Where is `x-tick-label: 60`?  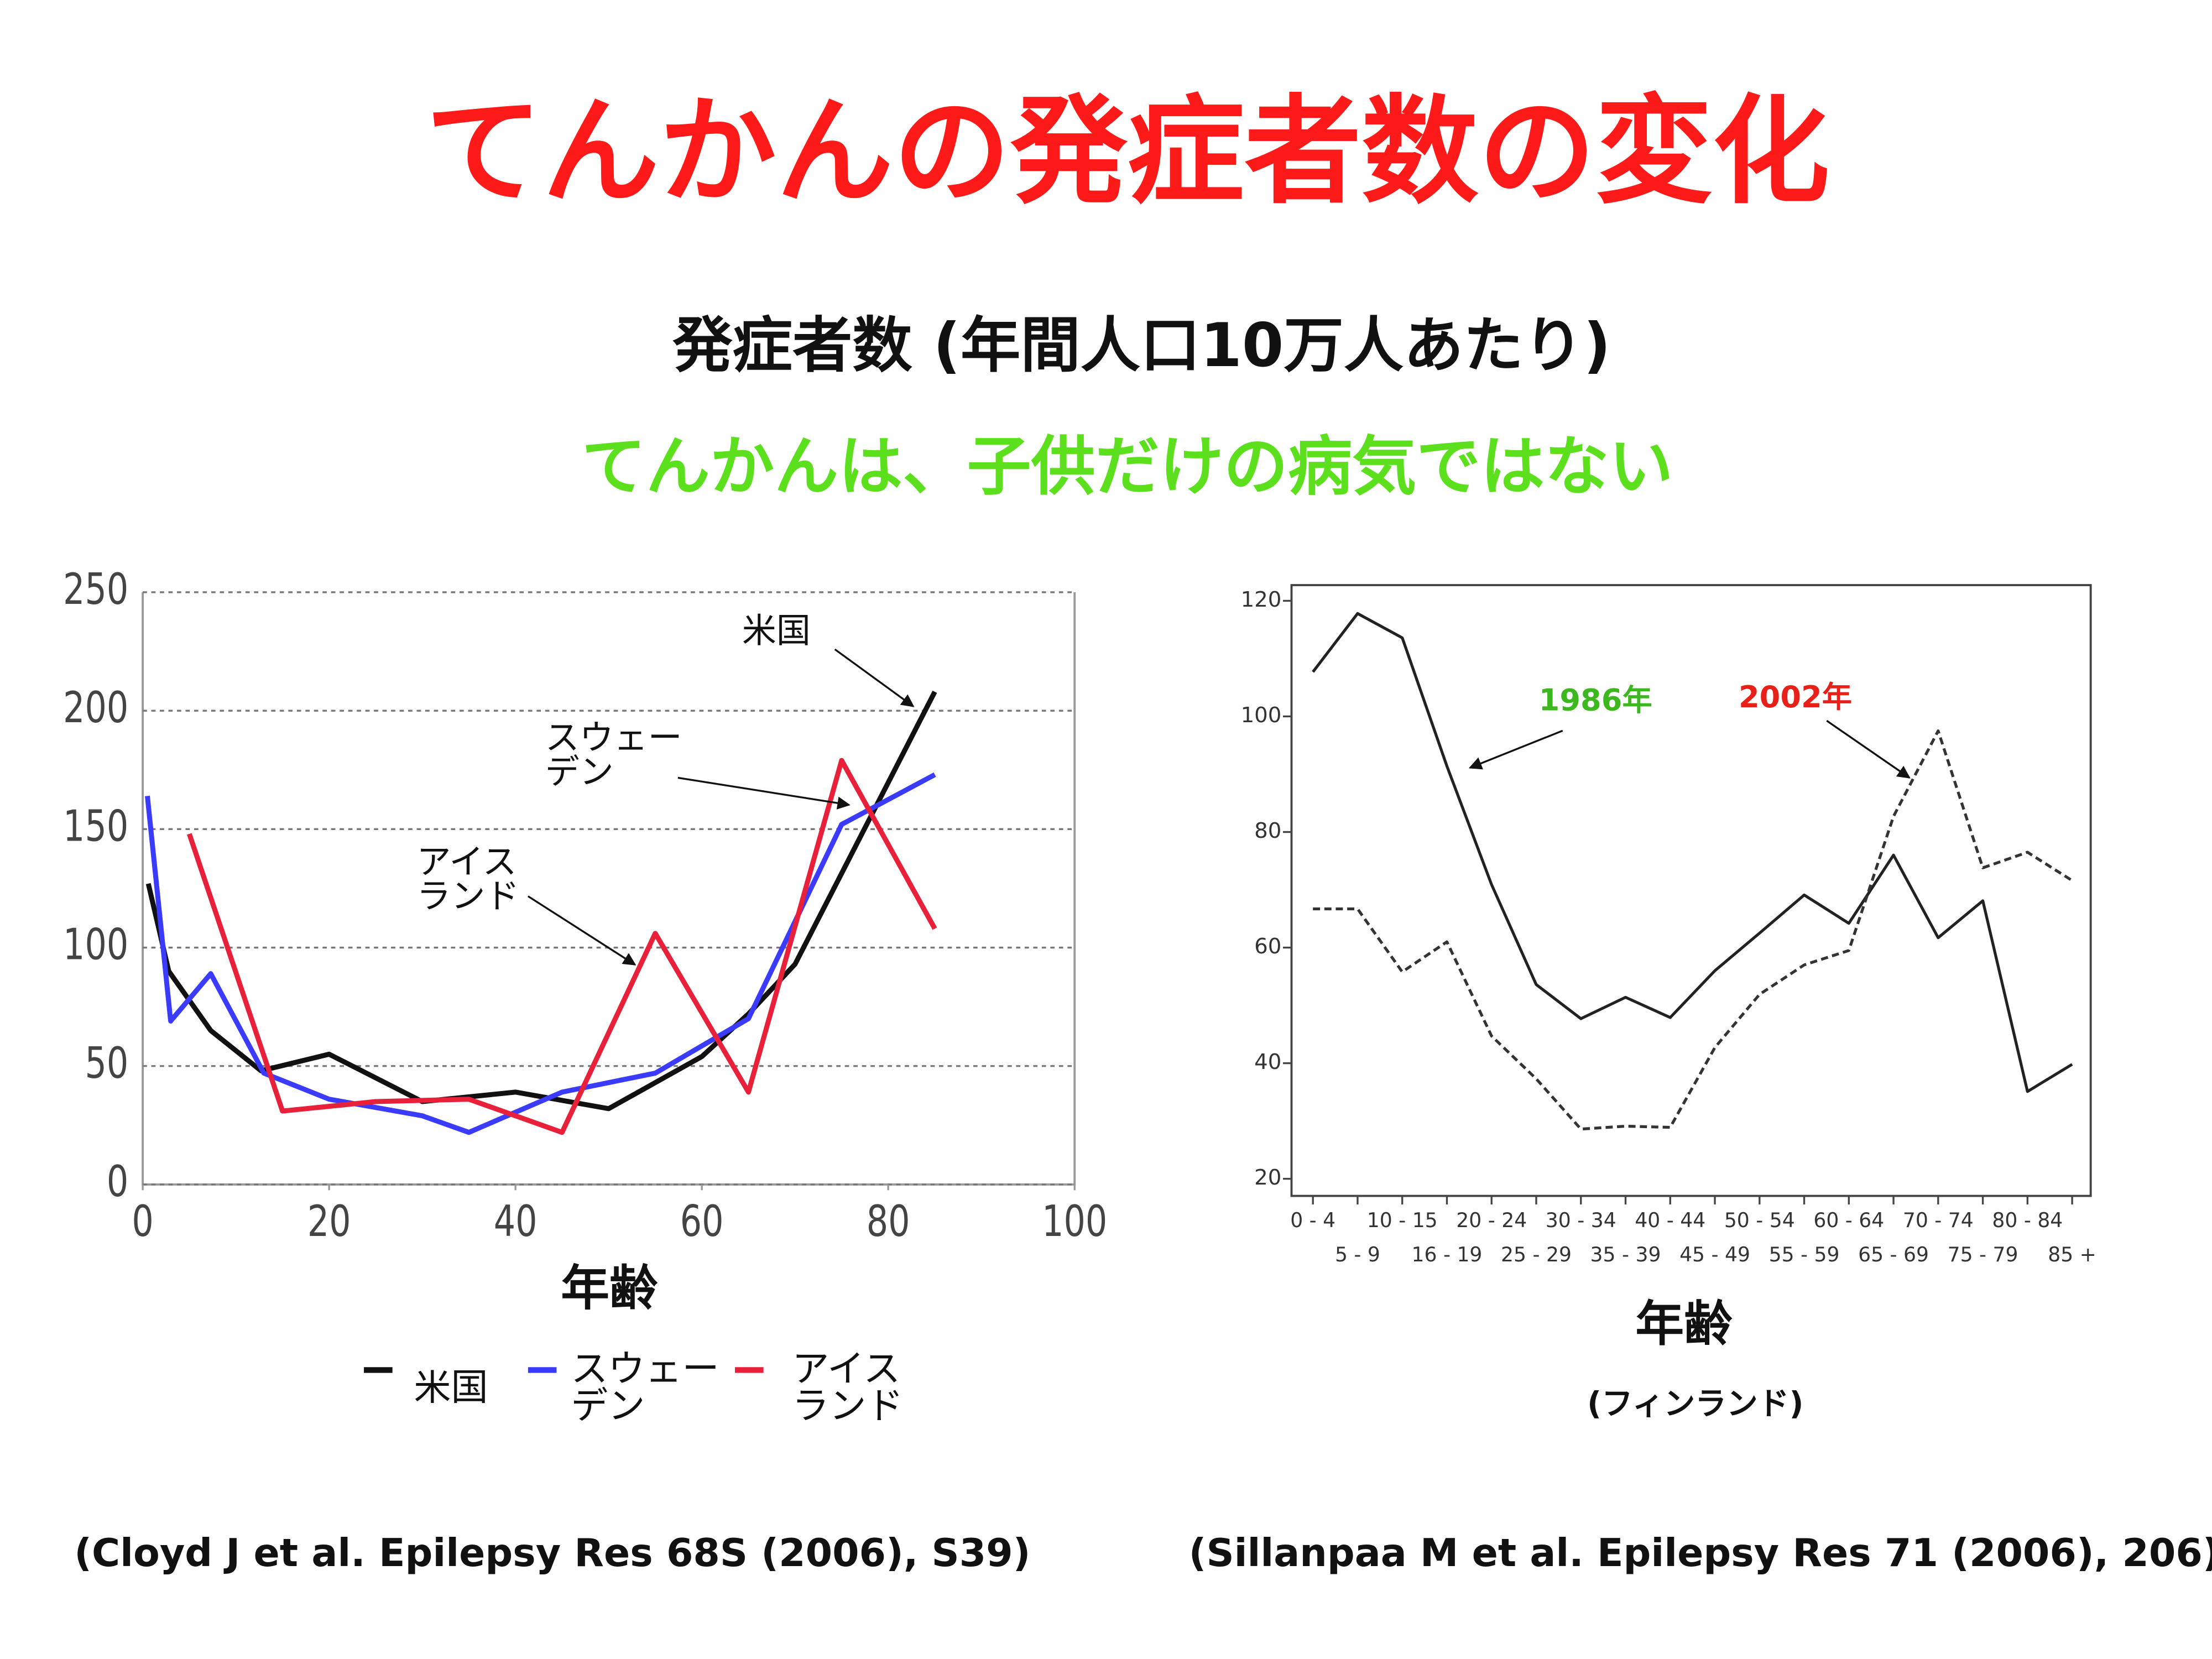
x-tick-label: 60 is located at coordinates (702, 1221).